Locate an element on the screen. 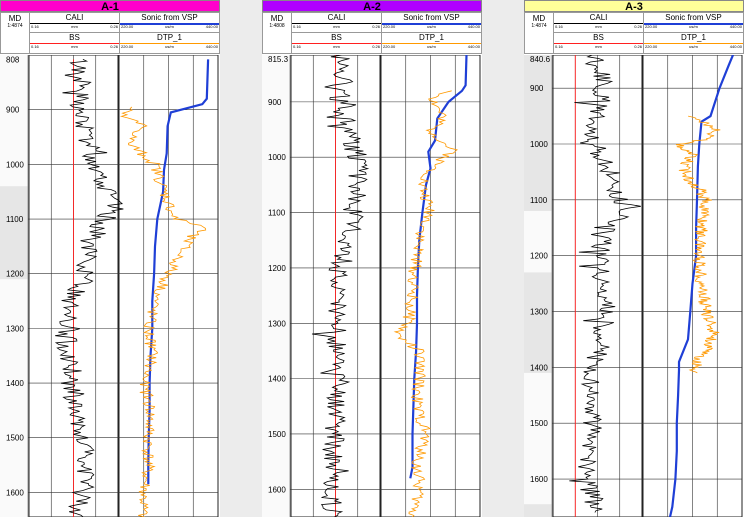  depth-tick-label: 1400 is located at coordinates (15, 383).